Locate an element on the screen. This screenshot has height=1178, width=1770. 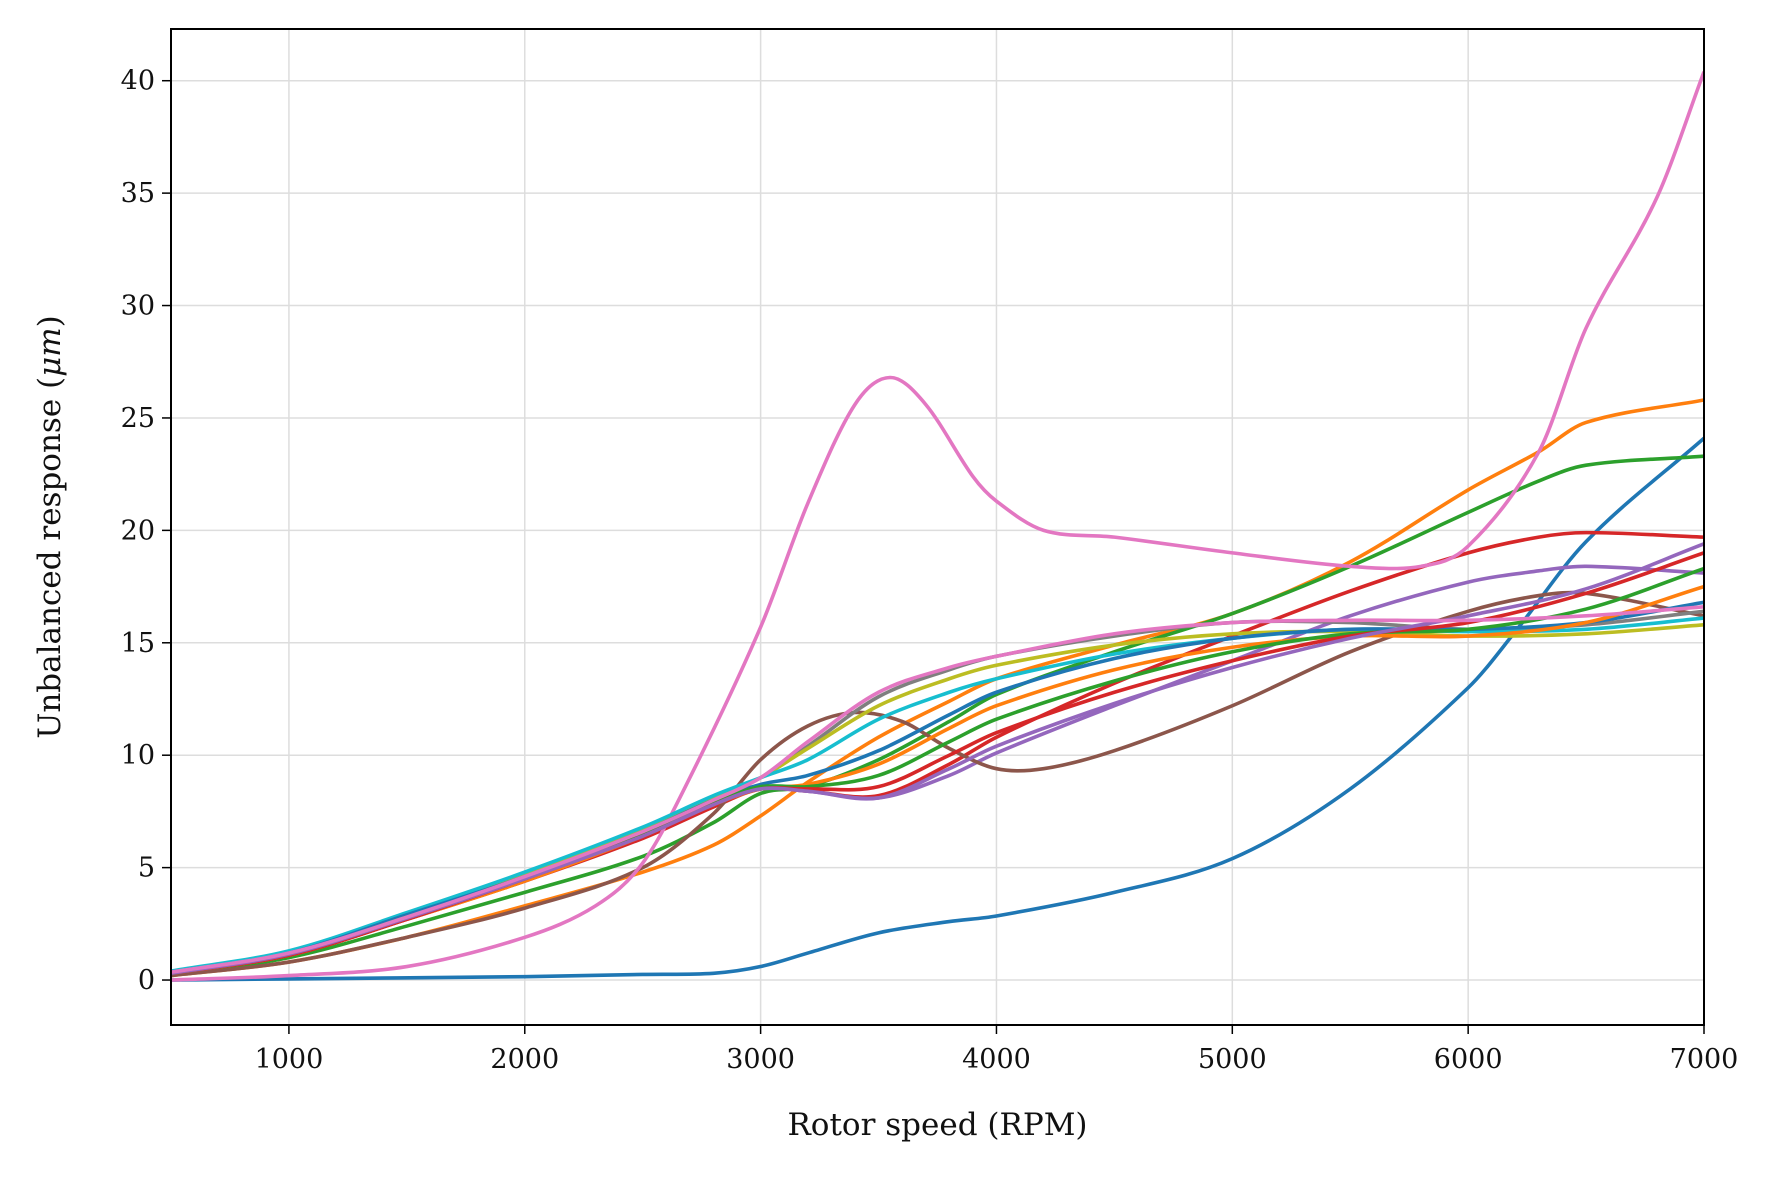
x-axis-ticks: 1000 2000 3000 4000 5000 6000 7000 is located at coordinates (997, 1050).